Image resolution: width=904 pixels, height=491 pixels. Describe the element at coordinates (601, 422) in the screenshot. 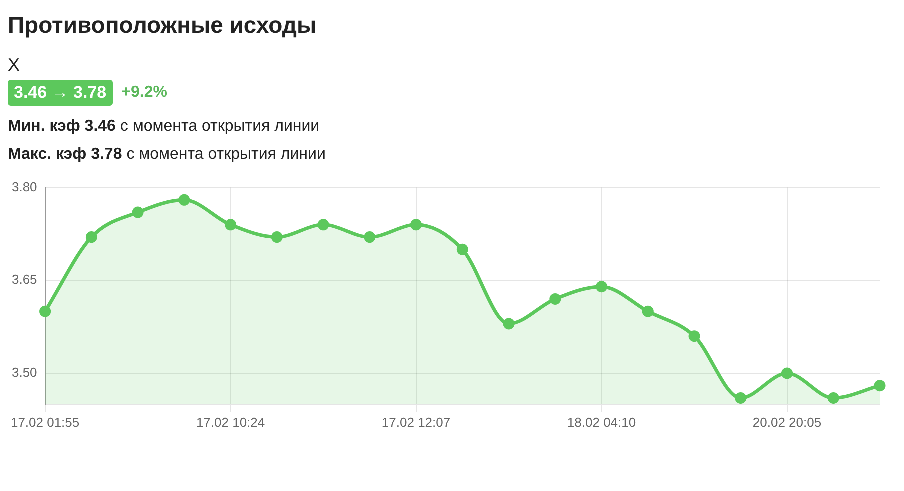

I see `x-tick-label: 18.02 04:10` at that location.